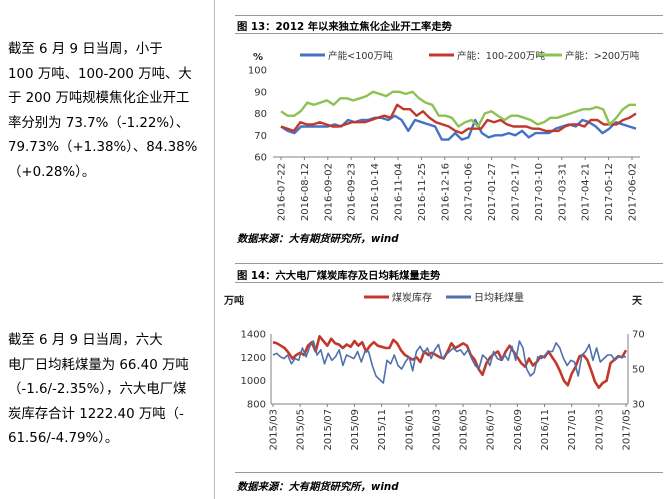 This screenshot has height=499, width=665. What do you see at coordinates (599, 430) in the screenshot?
I see `x-tick-label: 2017/03` at bounding box center [599, 430].